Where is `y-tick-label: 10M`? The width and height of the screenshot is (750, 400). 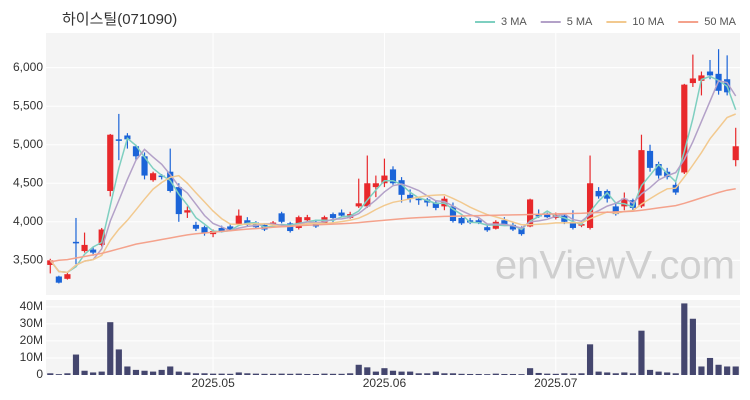
y-tick-label: 10M is located at coordinates (31, 357).